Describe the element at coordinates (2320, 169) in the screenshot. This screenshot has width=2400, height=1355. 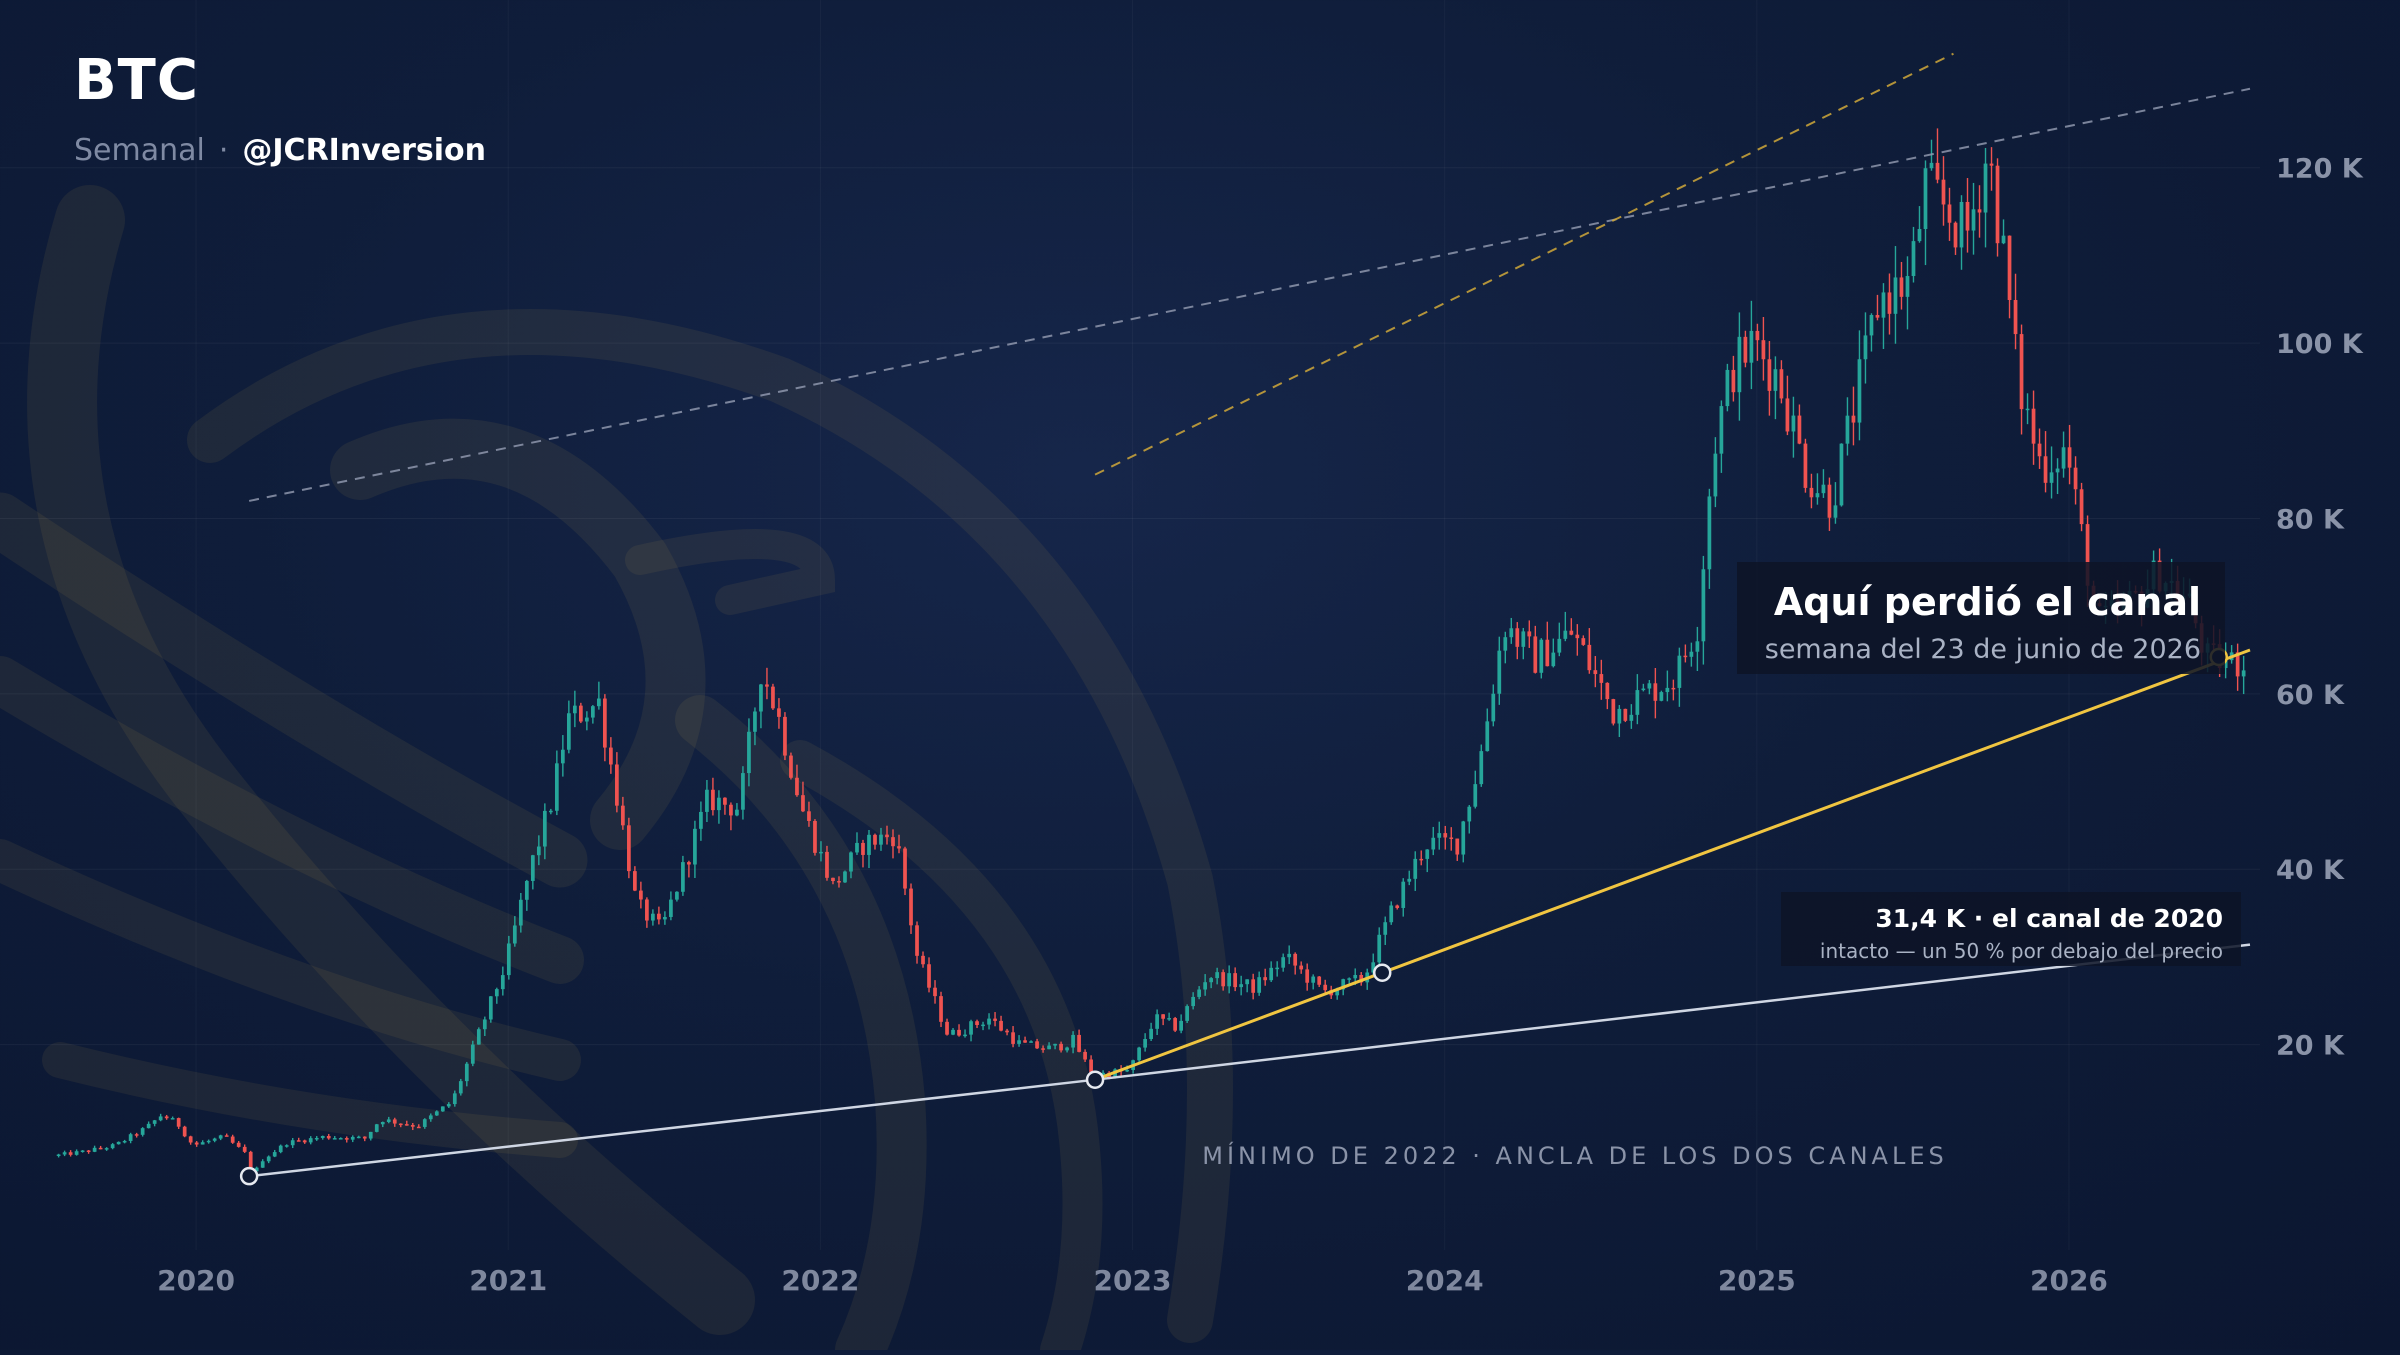
I see `y-tick-label: 120 K` at that location.